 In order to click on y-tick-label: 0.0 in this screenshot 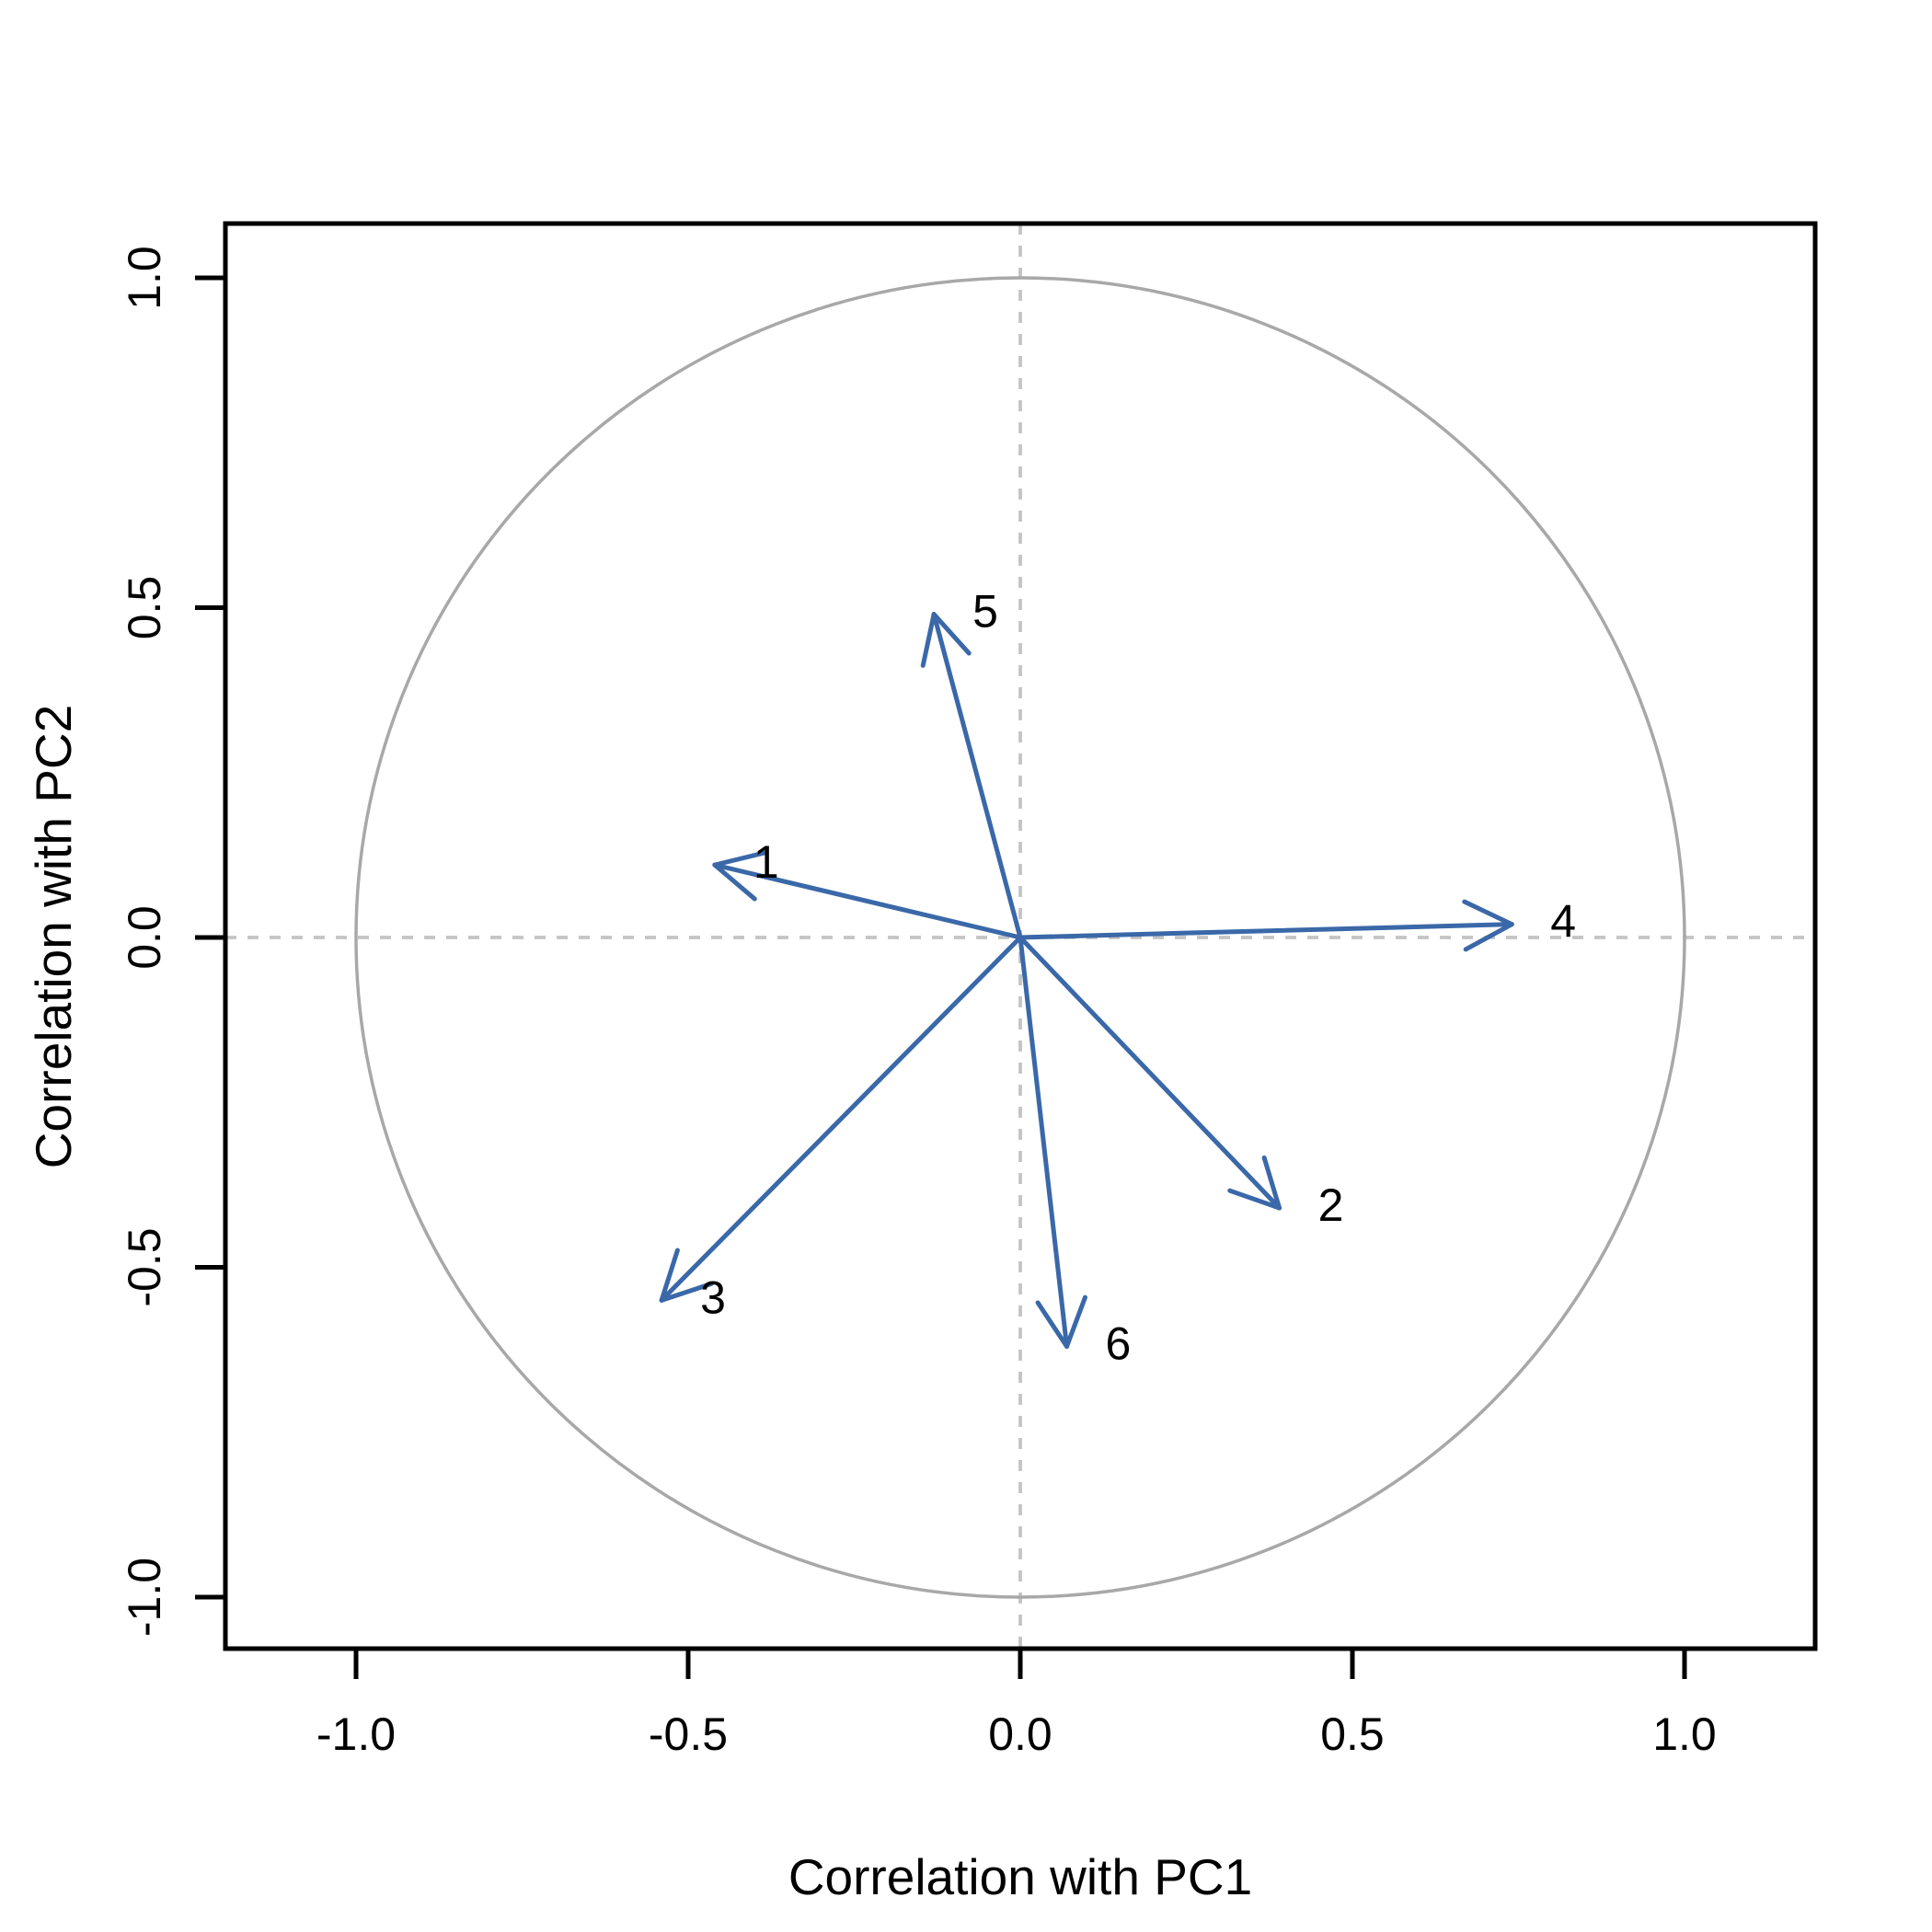, I will do `click(144, 937)`.